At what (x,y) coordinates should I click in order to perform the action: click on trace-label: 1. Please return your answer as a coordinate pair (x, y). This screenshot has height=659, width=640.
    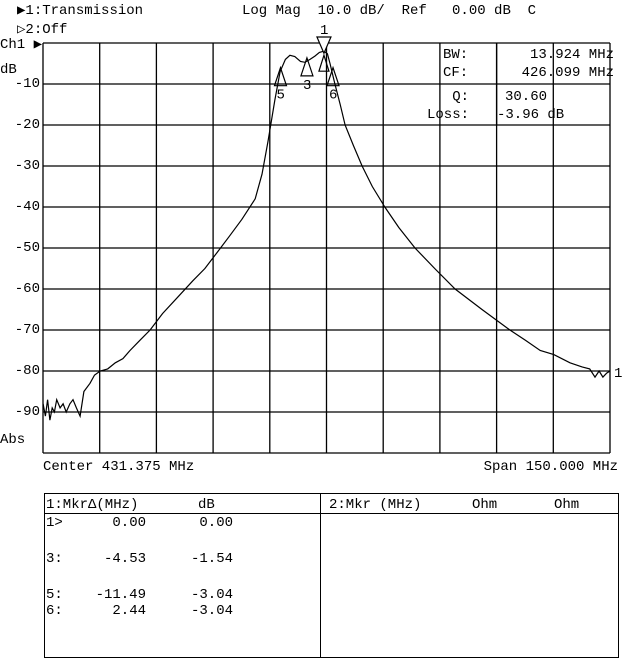
    Looking at the image, I should click on (618, 374).